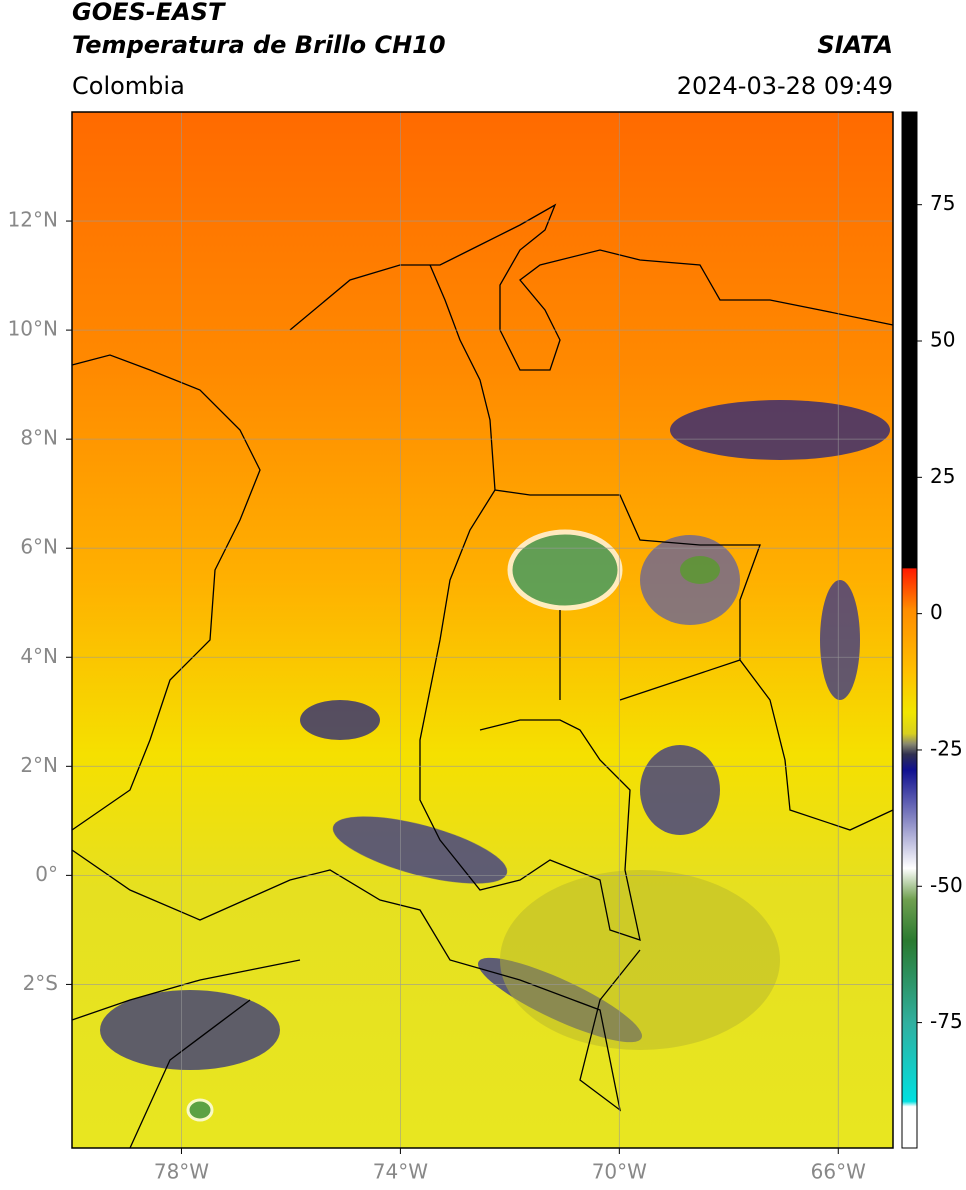 The image size is (966, 1190). What do you see at coordinates (946, 748) in the screenshot?
I see `colorbar-tick-label: -25` at bounding box center [946, 748].